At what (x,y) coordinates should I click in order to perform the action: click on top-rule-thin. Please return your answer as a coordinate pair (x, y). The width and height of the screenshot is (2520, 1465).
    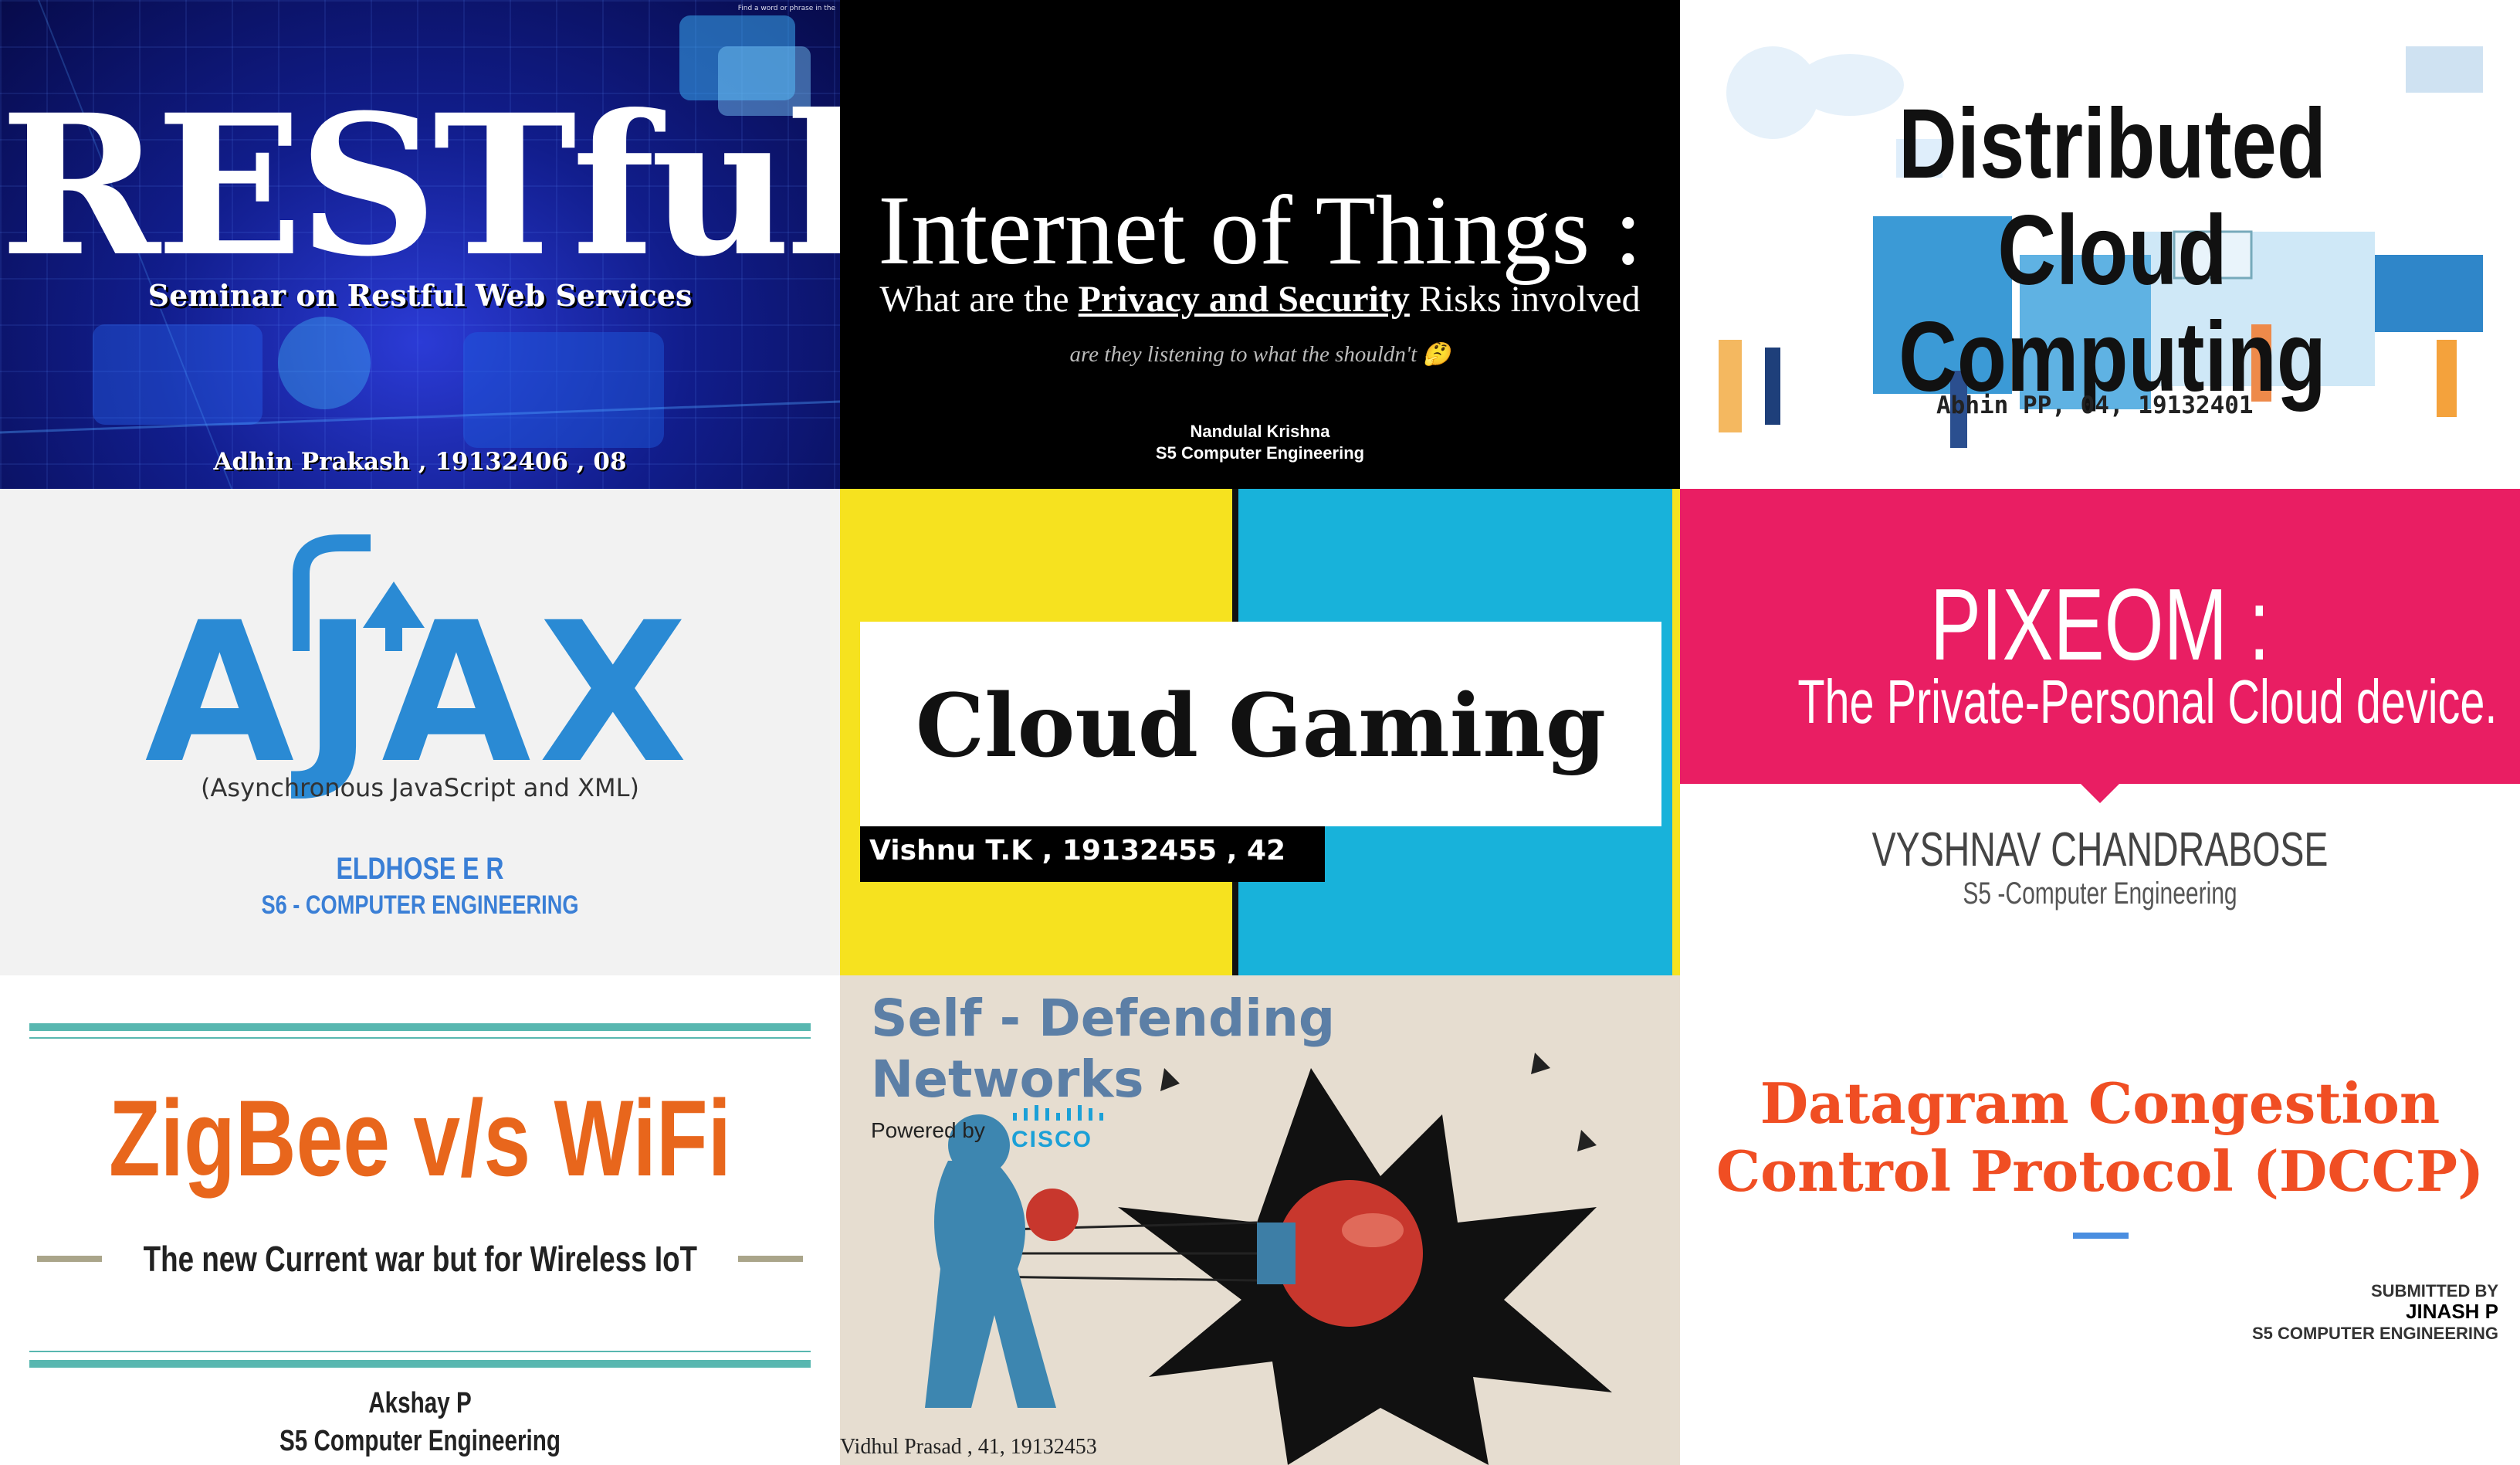
    Looking at the image, I should click on (420, 1038).